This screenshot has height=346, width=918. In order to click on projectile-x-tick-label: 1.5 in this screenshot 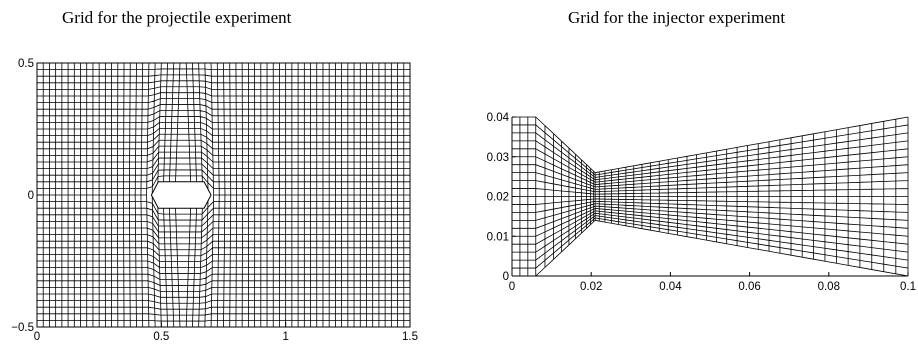, I will do `click(410, 337)`.